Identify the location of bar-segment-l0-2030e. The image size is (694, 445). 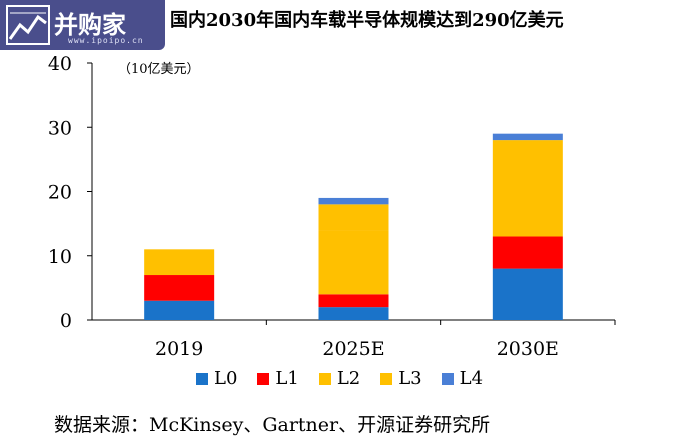
(527, 294).